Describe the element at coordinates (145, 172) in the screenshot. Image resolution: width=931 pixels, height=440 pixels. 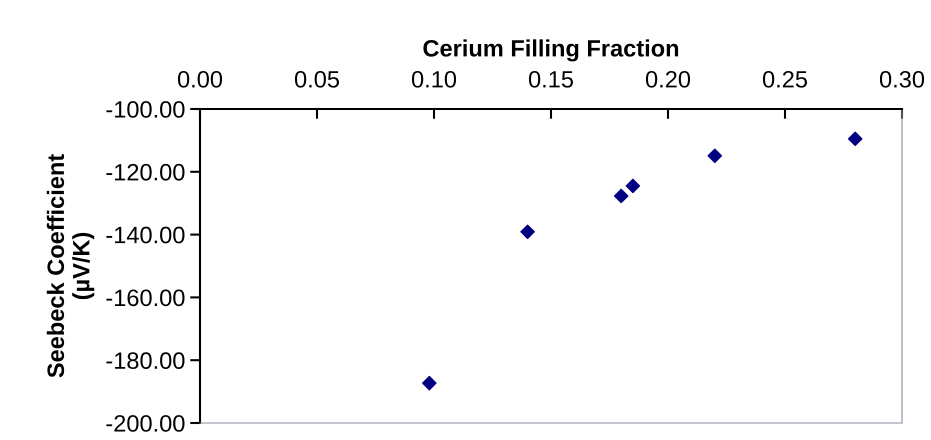
I see `y-tick-label: -120.00` at that location.